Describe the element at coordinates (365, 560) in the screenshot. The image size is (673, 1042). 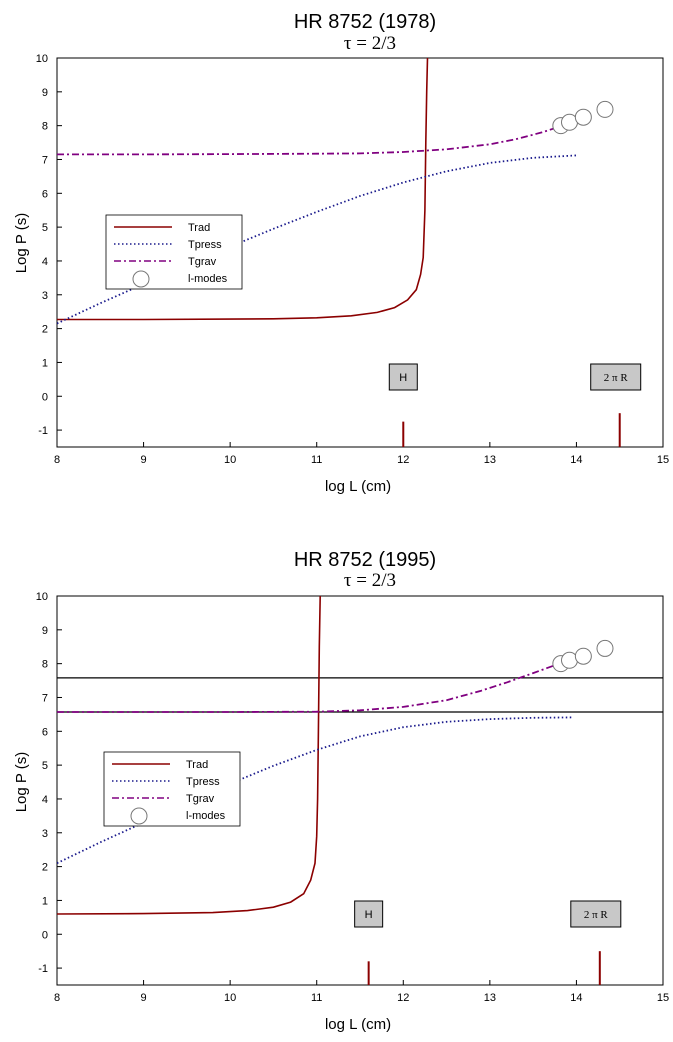
I see `chart-title: HR 8752 (1995)` at that location.